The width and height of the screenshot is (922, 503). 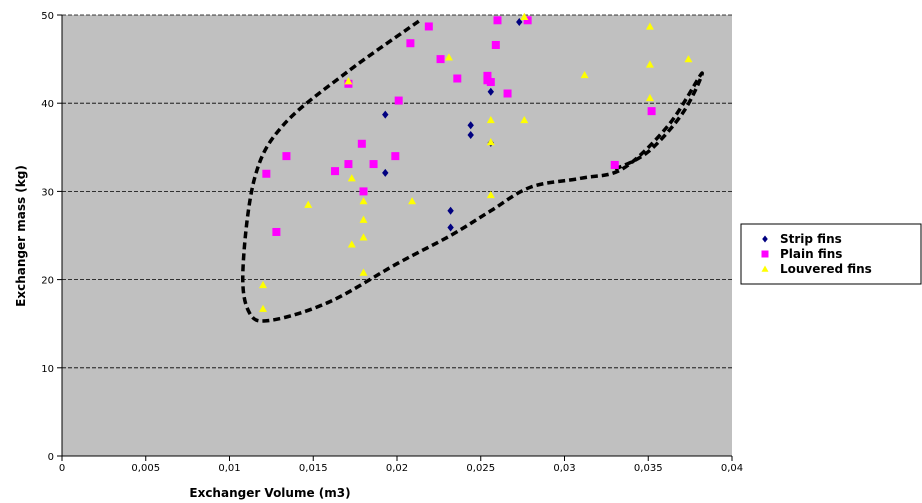 What do you see at coordinates (732, 468) in the screenshot?
I see `x-tick-label-8: 0,04` at bounding box center [732, 468].